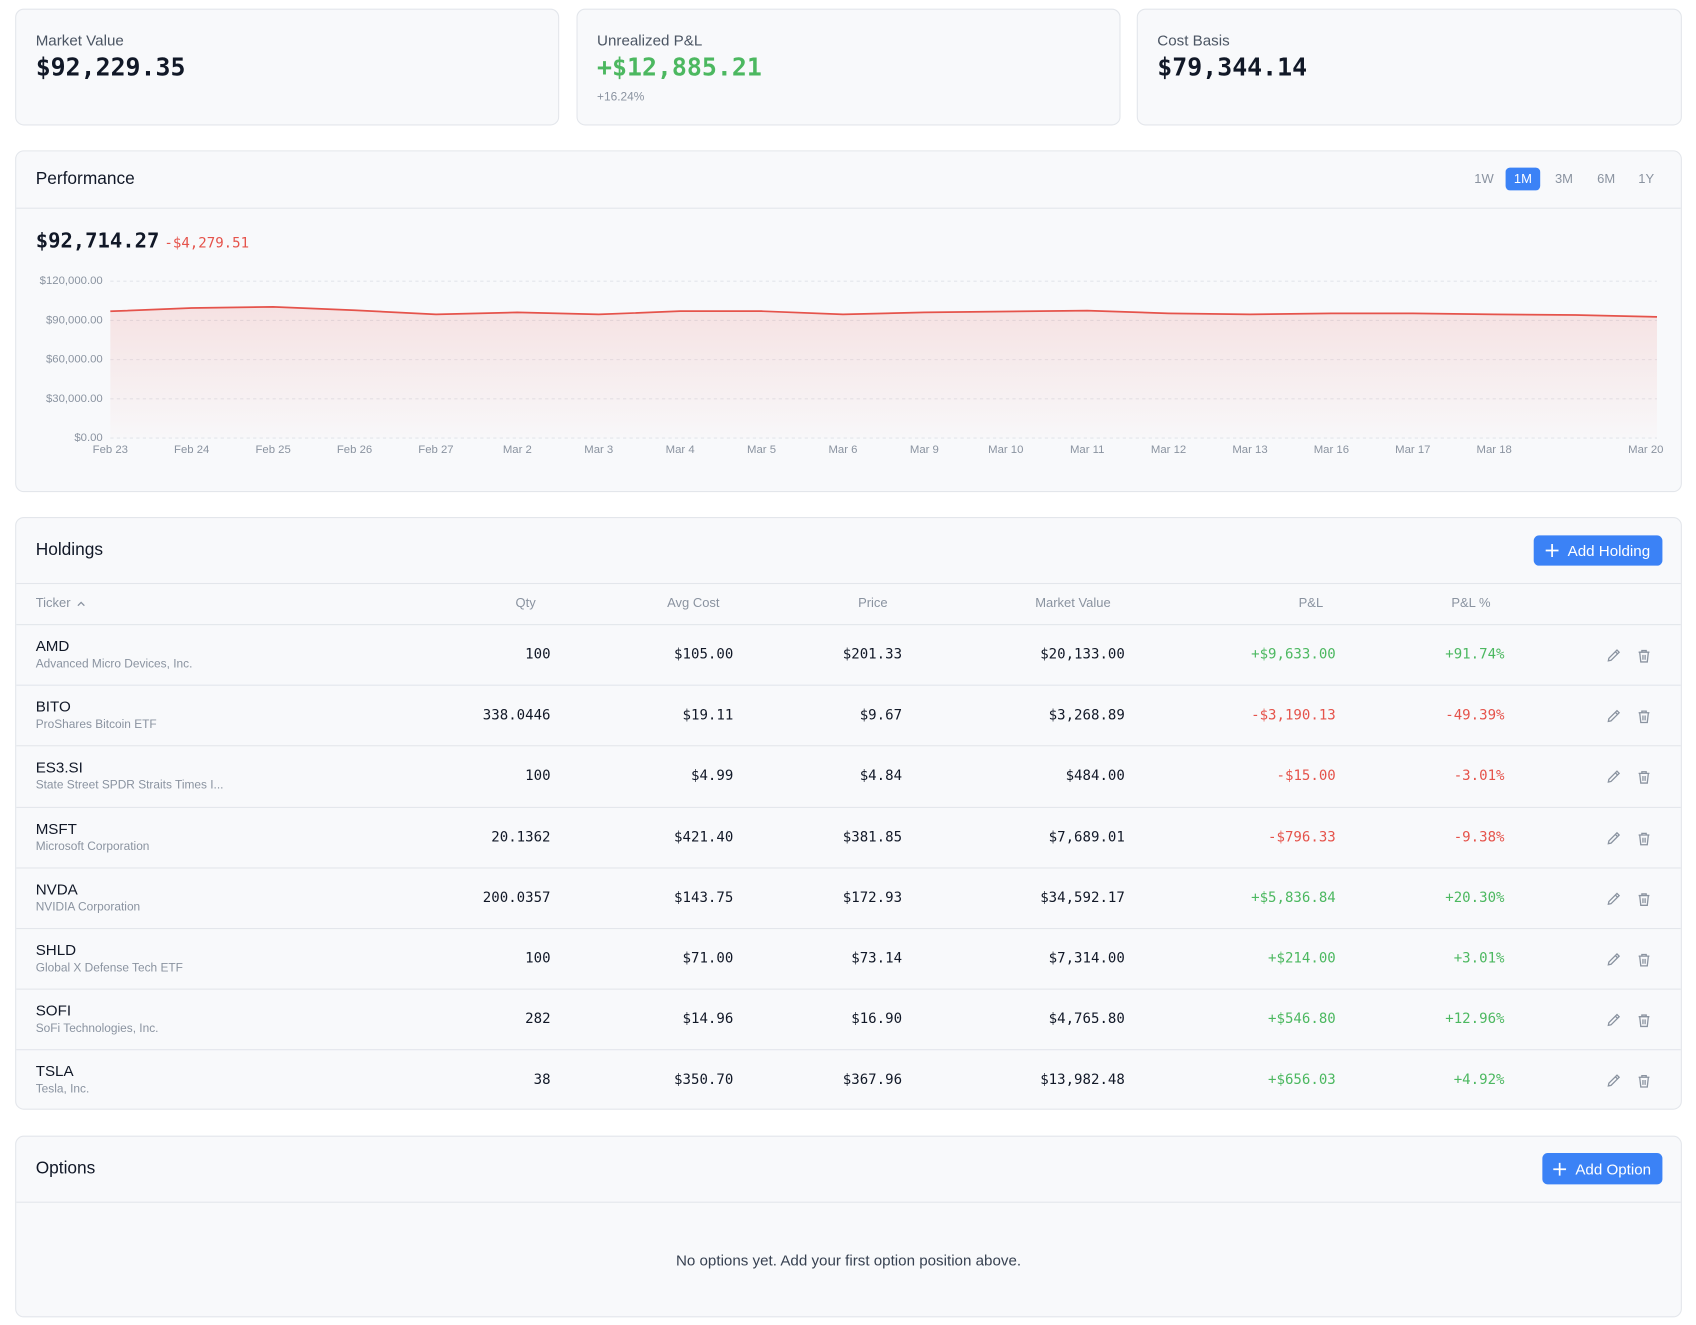 Image resolution: width=1696 pixels, height=1325 pixels. I want to click on cell-market-value: $7,314.00, so click(1086, 958).